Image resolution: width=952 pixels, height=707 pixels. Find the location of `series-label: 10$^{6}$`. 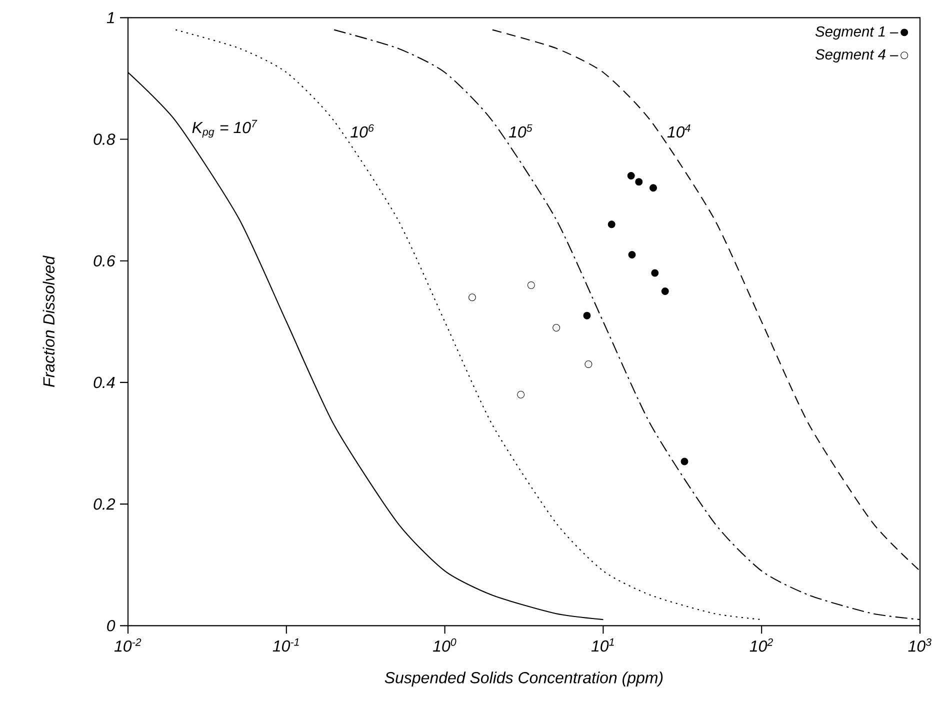

series-label: 10$^{6}$ is located at coordinates (362, 131).